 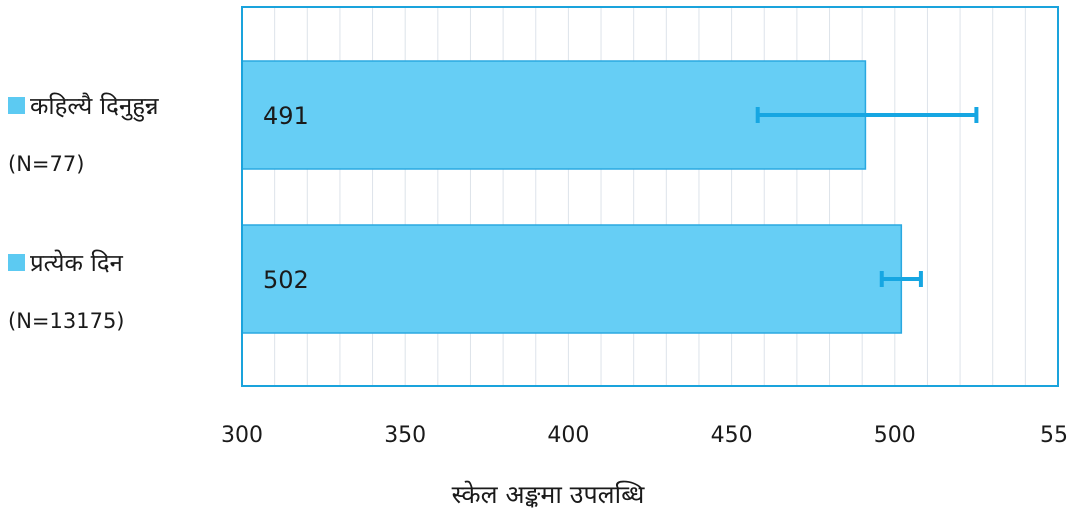 I want to click on x-tick-label: 350, so click(x=405, y=435).